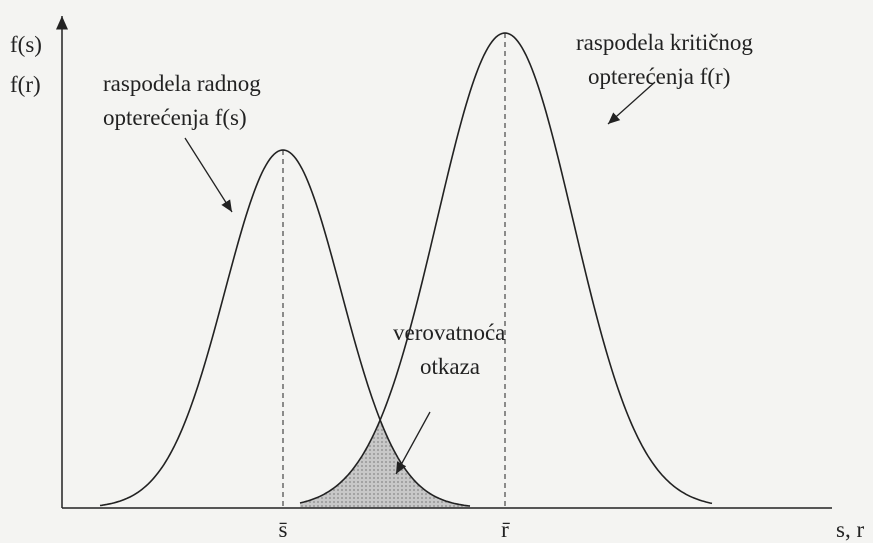  Describe the element at coordinates (385, 464) in the screenshot. I see `failure-region` at that location.